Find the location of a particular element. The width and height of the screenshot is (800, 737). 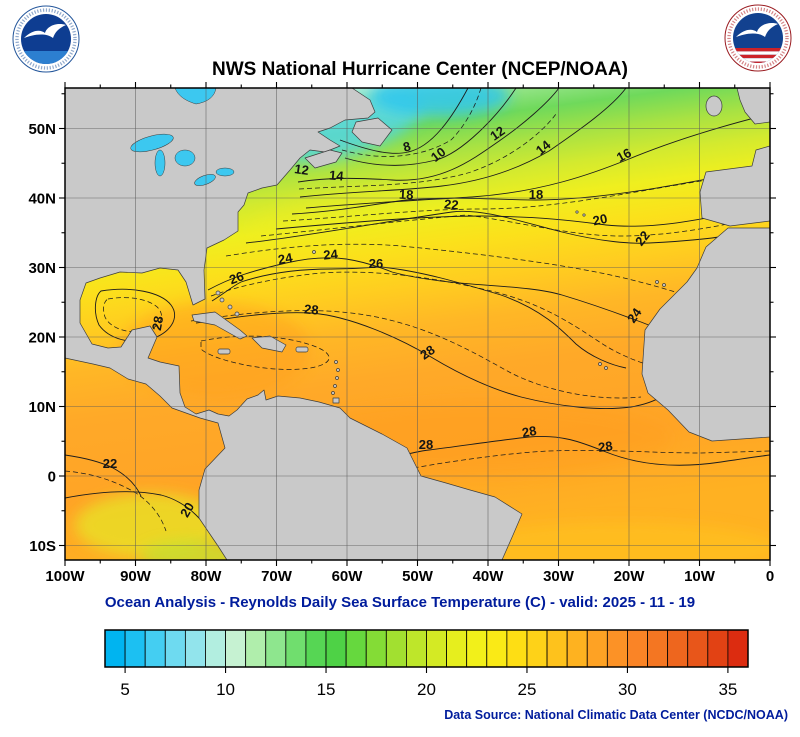

lon-label: 40W is located at coordinates (489, 576).